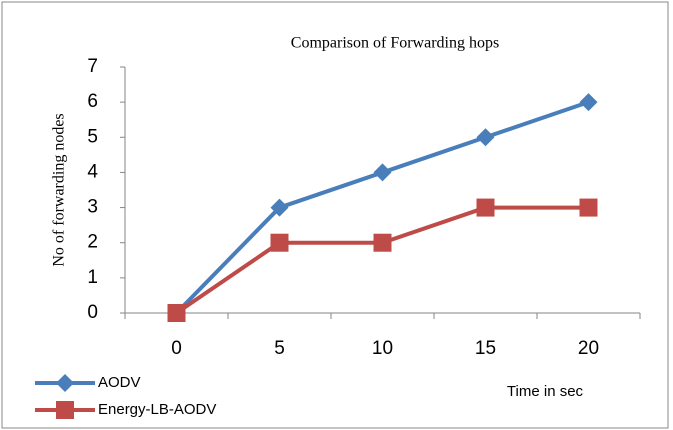 The image size is (673, 430). What do you see at coordinates (92, 242) in the screenshot?
I see `y-tick-label: 2` at bounding box center [92, 242].